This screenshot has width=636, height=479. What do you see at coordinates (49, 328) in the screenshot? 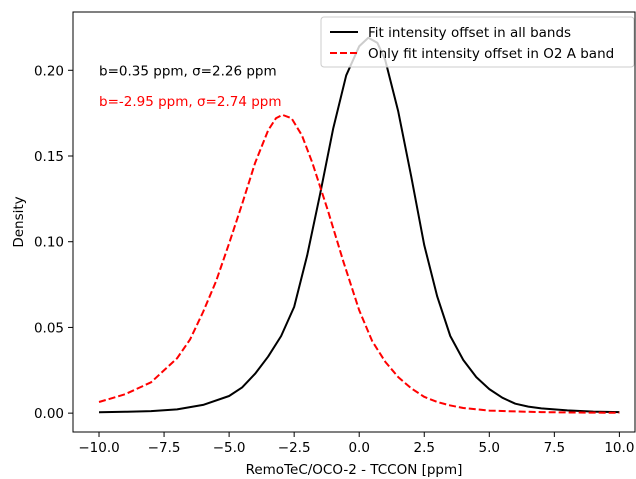
I see `y-tick-label: 0.05` at bounding box center [49, 328].